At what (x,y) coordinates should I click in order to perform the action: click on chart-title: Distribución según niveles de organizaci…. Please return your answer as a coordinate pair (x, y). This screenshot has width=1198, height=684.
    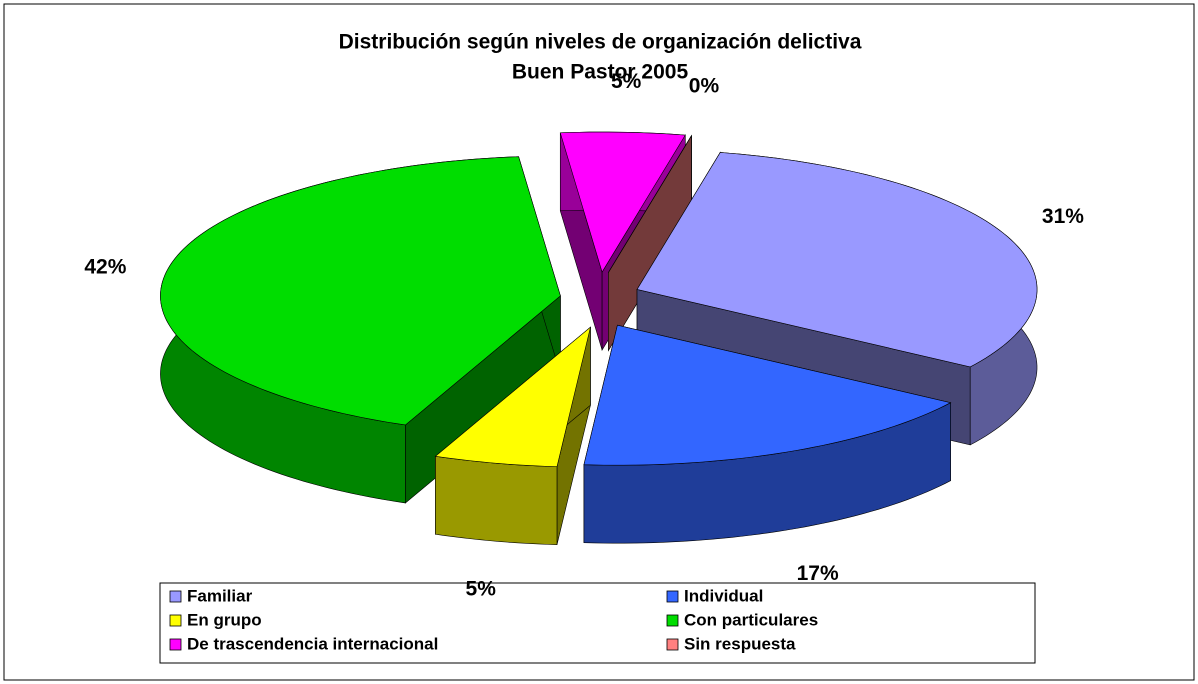
    Looking at the image, I should click on (600, 42).